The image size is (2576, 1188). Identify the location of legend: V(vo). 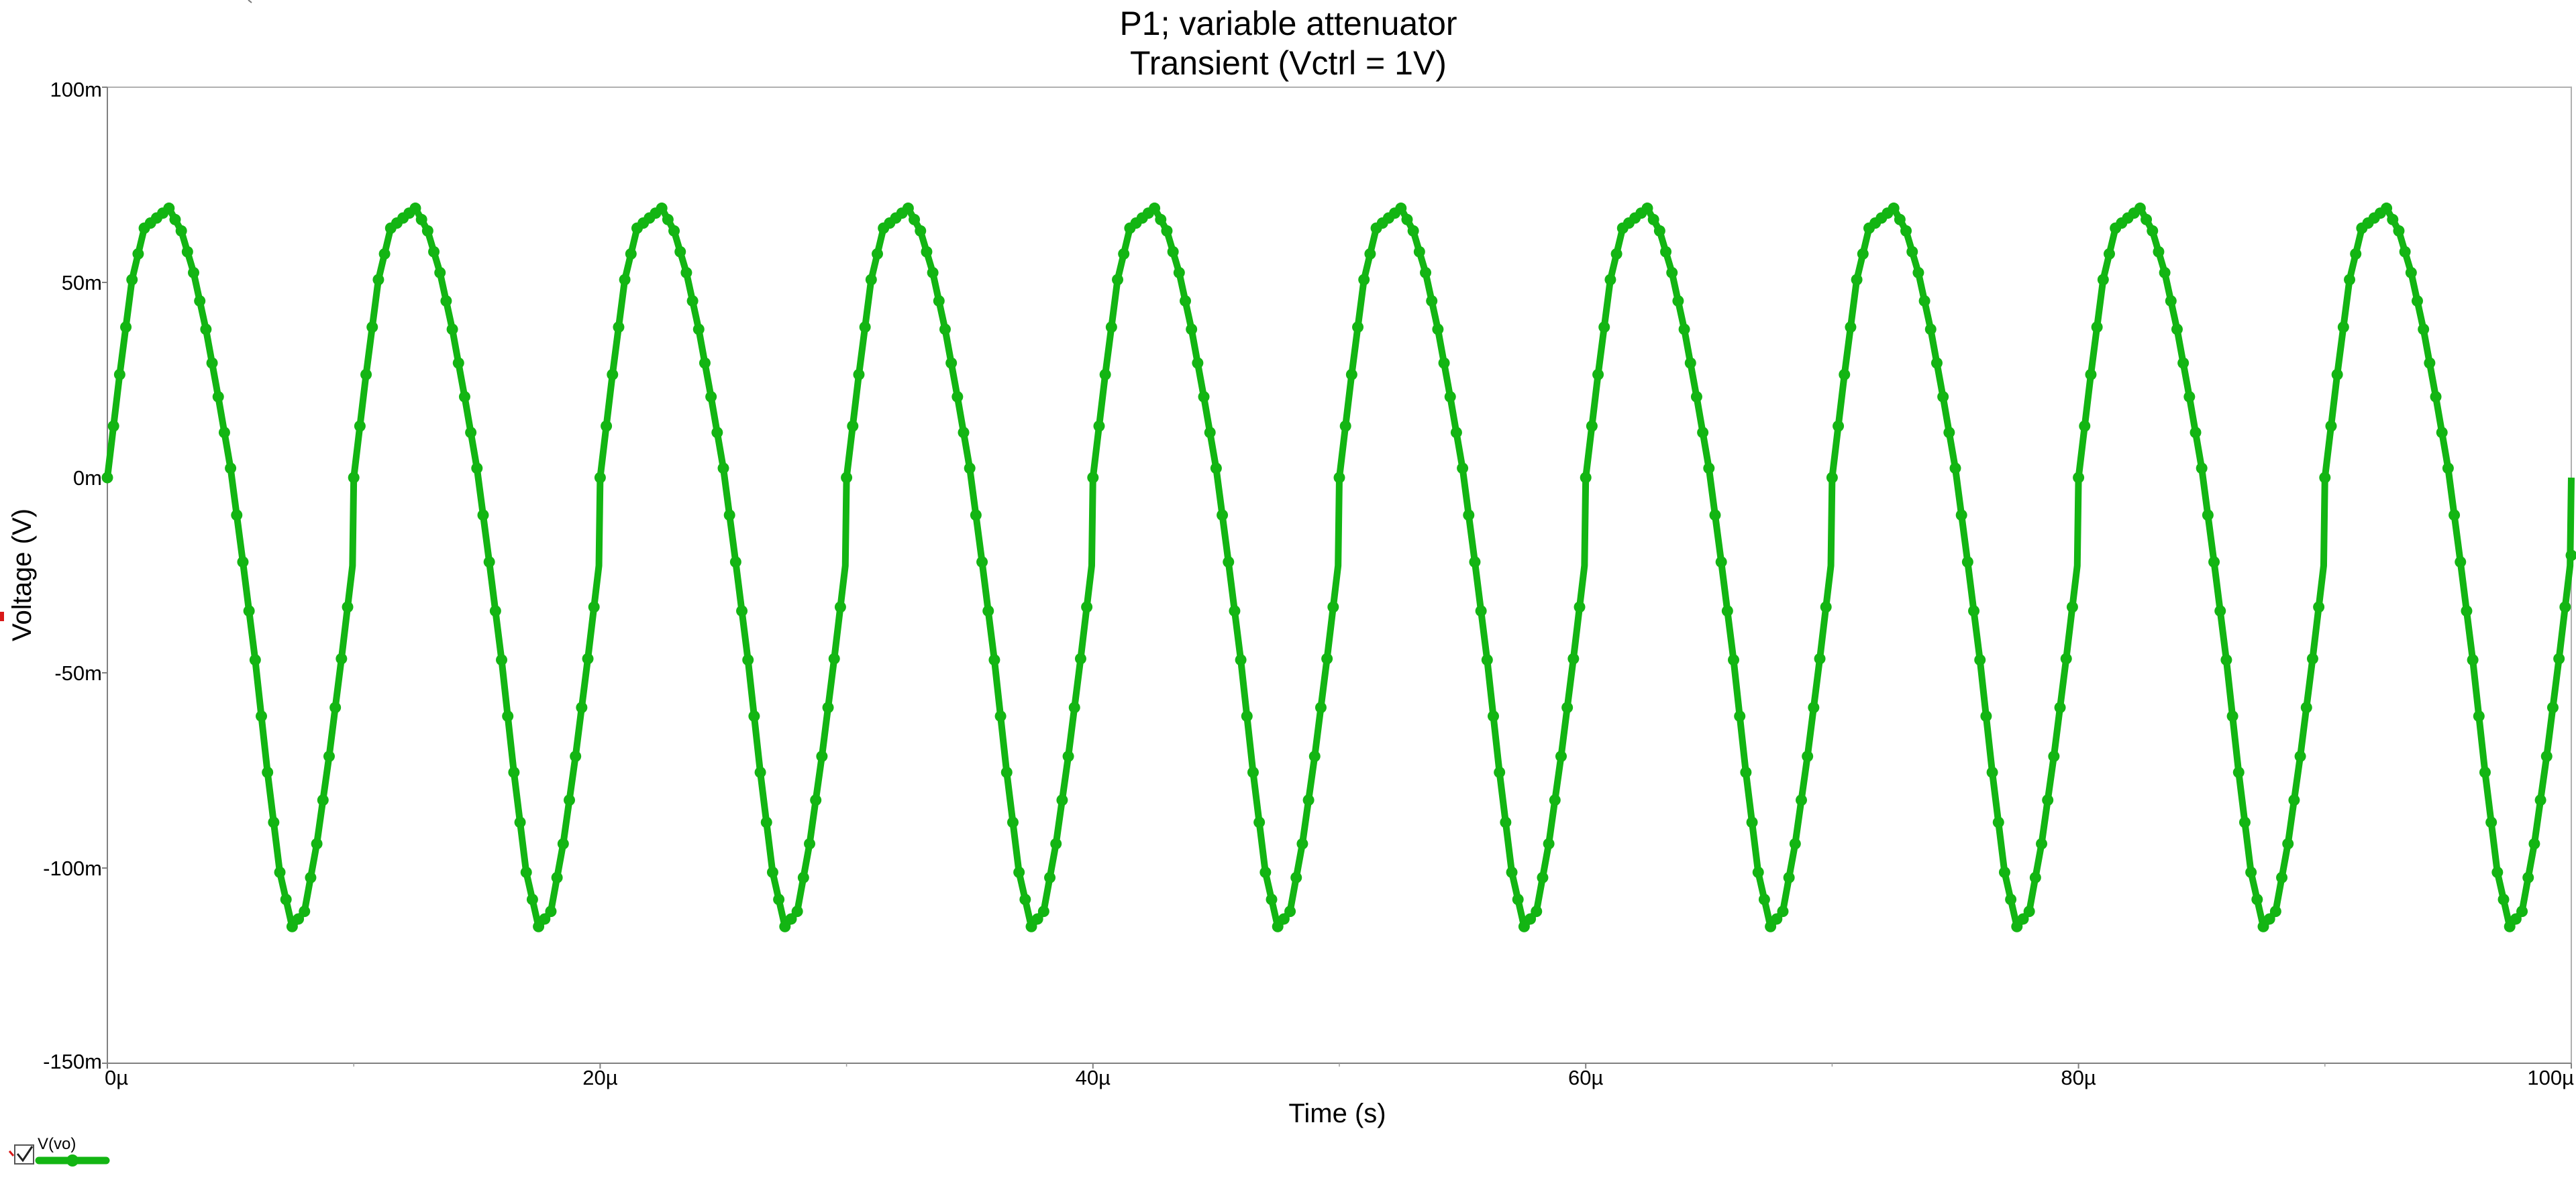
(59, 1151).